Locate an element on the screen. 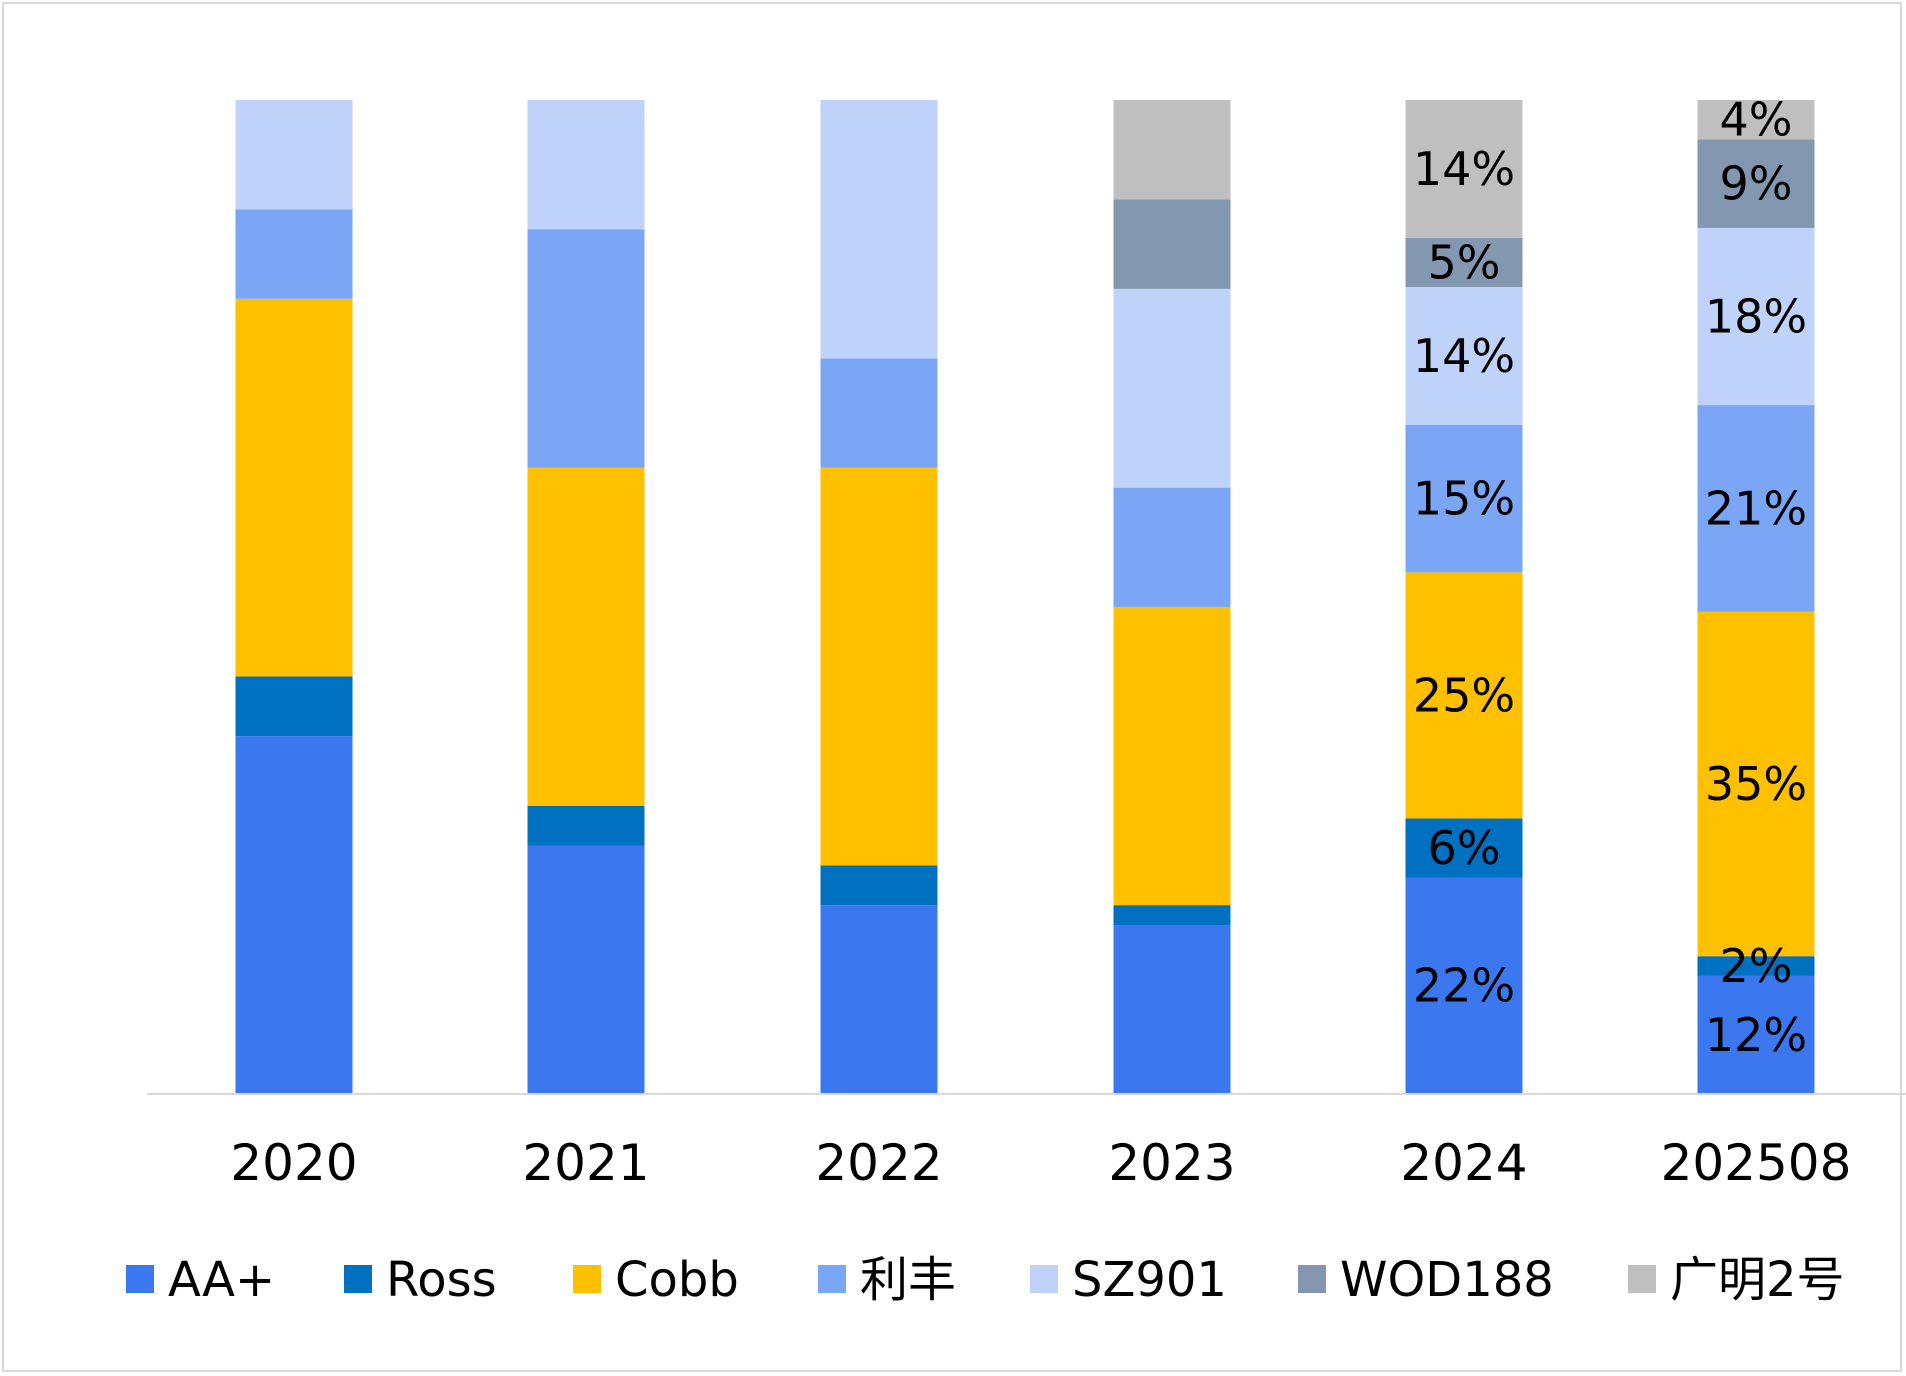 The height and width of the screenshot is (1376, 1906). legend-item: AA+ is located at coordinates (200, 1280).